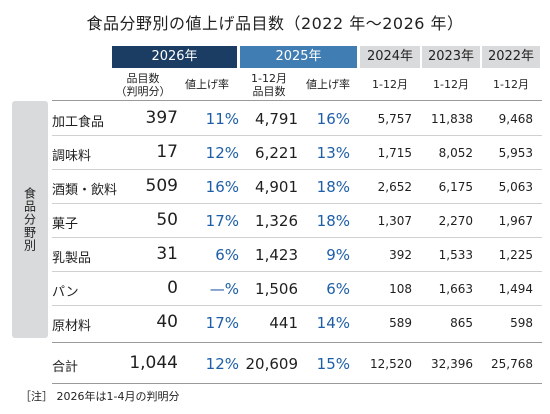  What do you see at coordinates (515, 221) in the screenshot?
I see `cell-2022: 1,967` at bounding box center [515, 221].